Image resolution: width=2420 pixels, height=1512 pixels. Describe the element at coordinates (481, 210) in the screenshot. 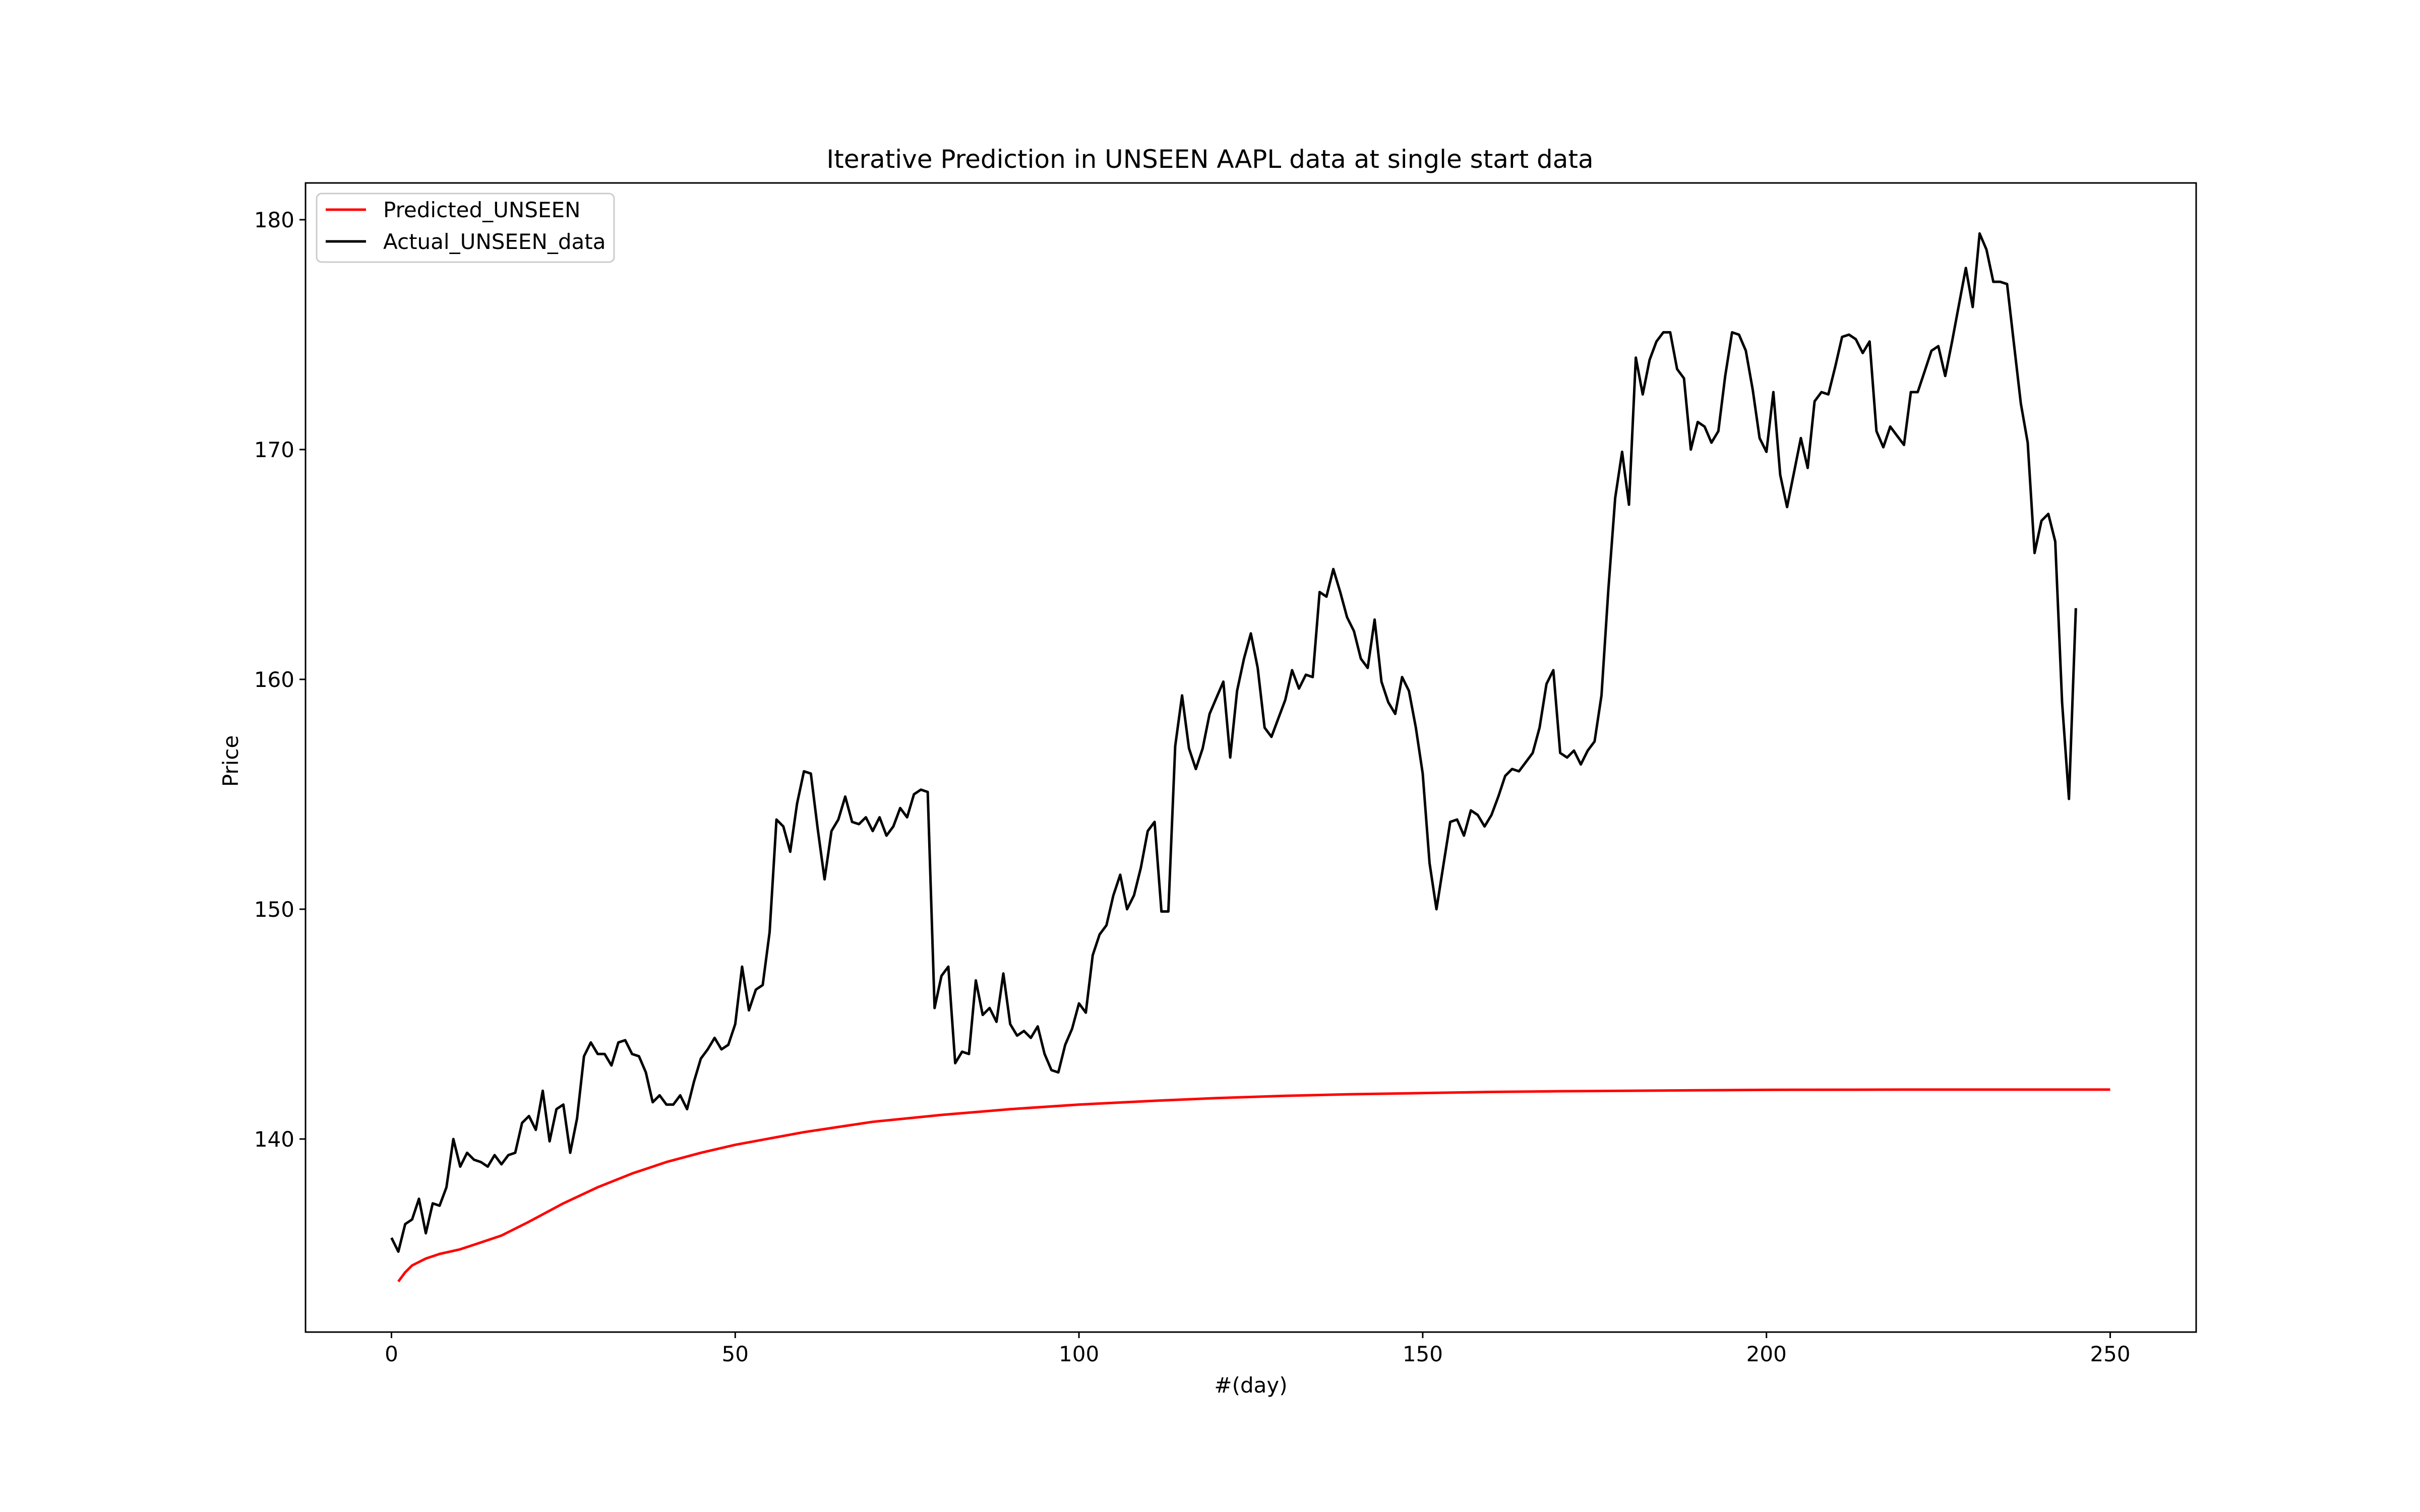

I see `legend-label-predicted: Predicted_UNSEEN` at that location.